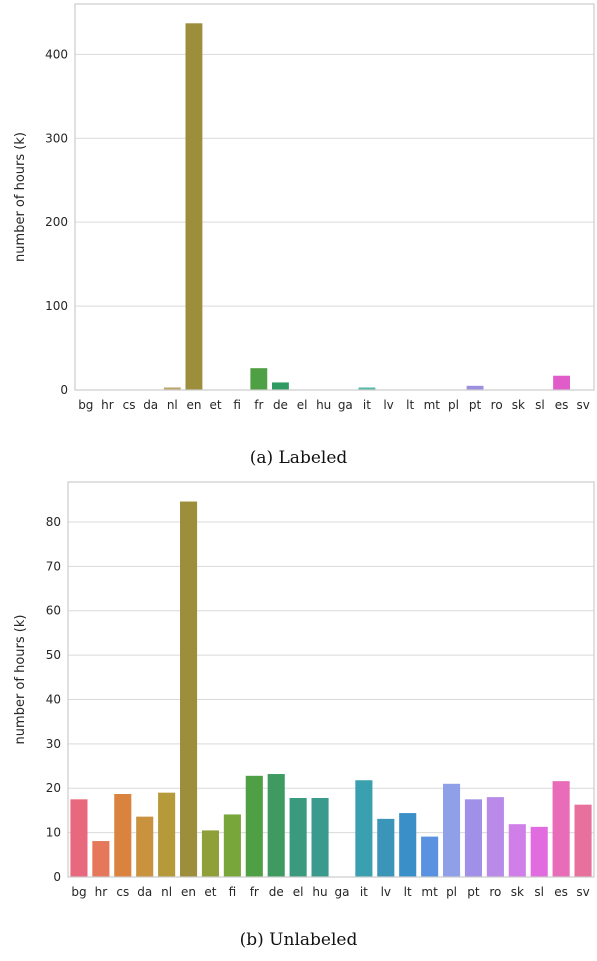 This screenshot has width=597, height=961. What do you see at coordinates (210, 853) in the screenshot?
I see `bar-et` at bounding box center [210, 853].